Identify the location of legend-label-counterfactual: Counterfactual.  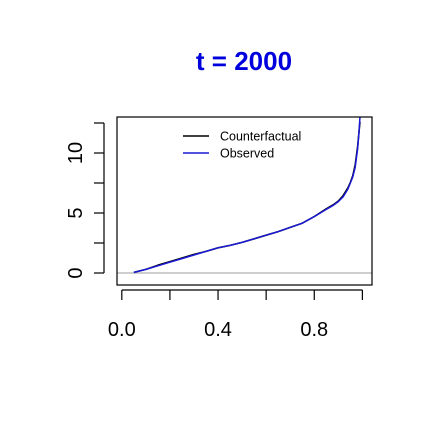
(260, 137).